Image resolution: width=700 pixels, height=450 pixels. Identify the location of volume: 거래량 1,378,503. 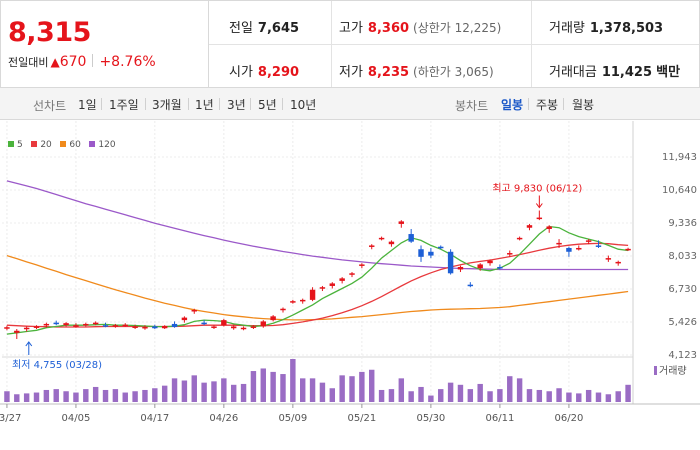
(606, 26).